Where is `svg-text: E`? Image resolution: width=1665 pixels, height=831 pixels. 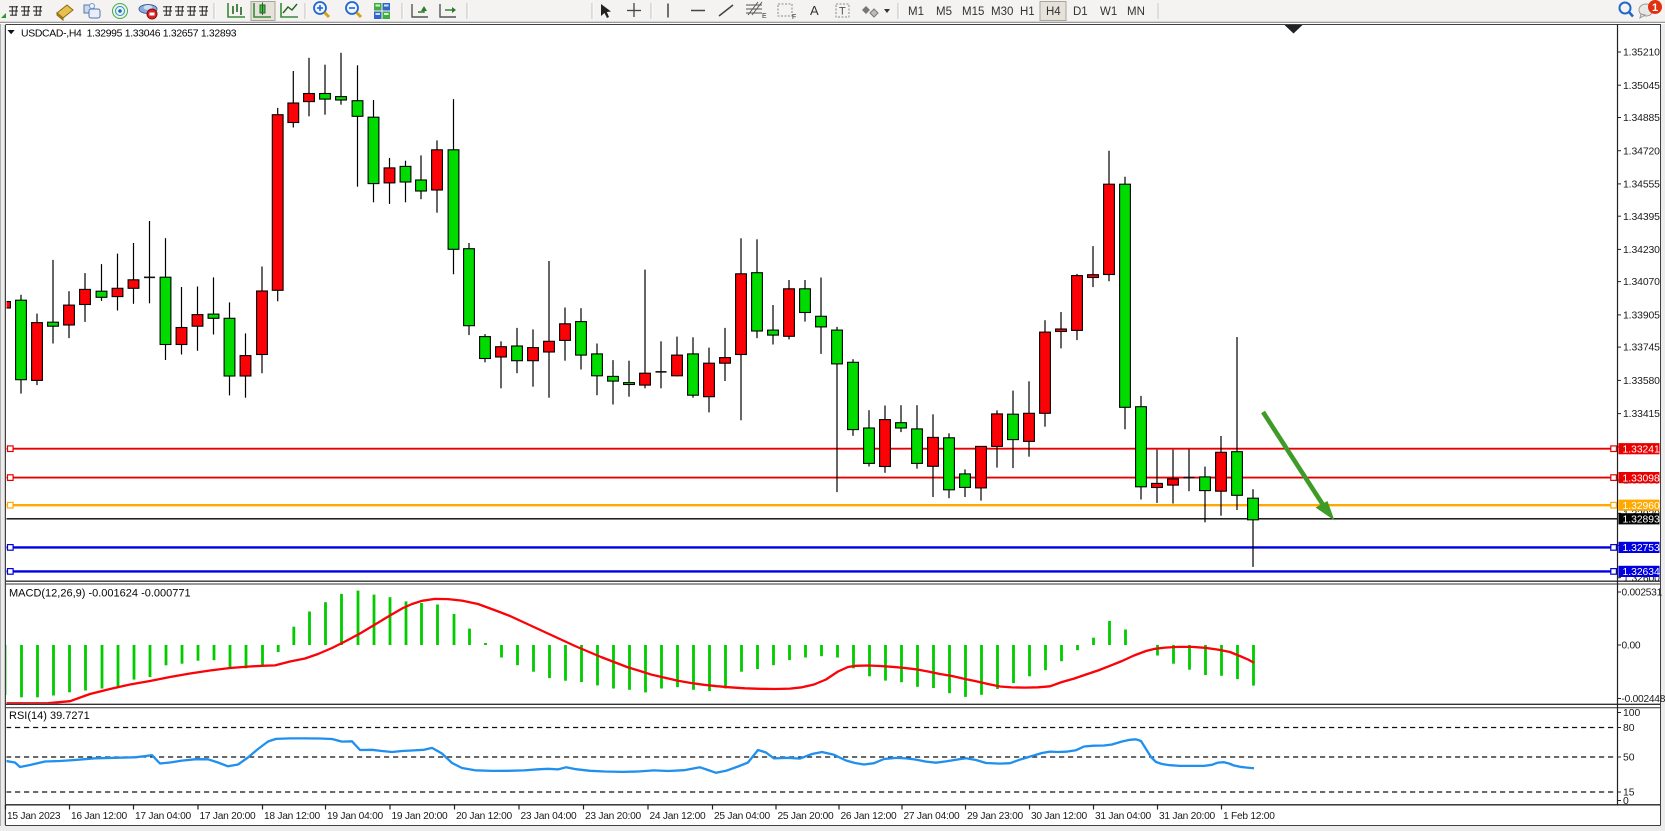 svg-text: E is located at coordinates (764, 16).